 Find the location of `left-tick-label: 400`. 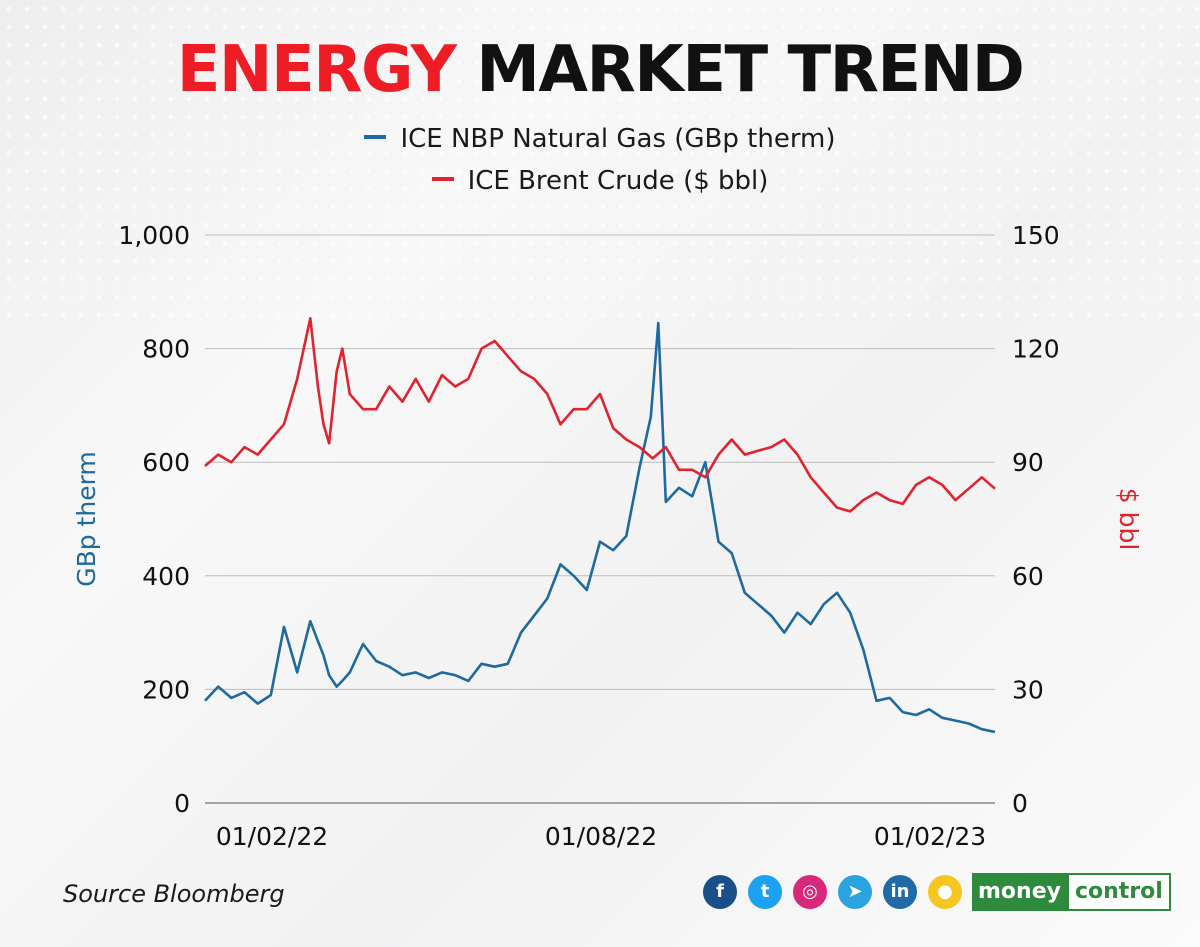

left-tick-label: 400 is located at coordinates (166, 576).